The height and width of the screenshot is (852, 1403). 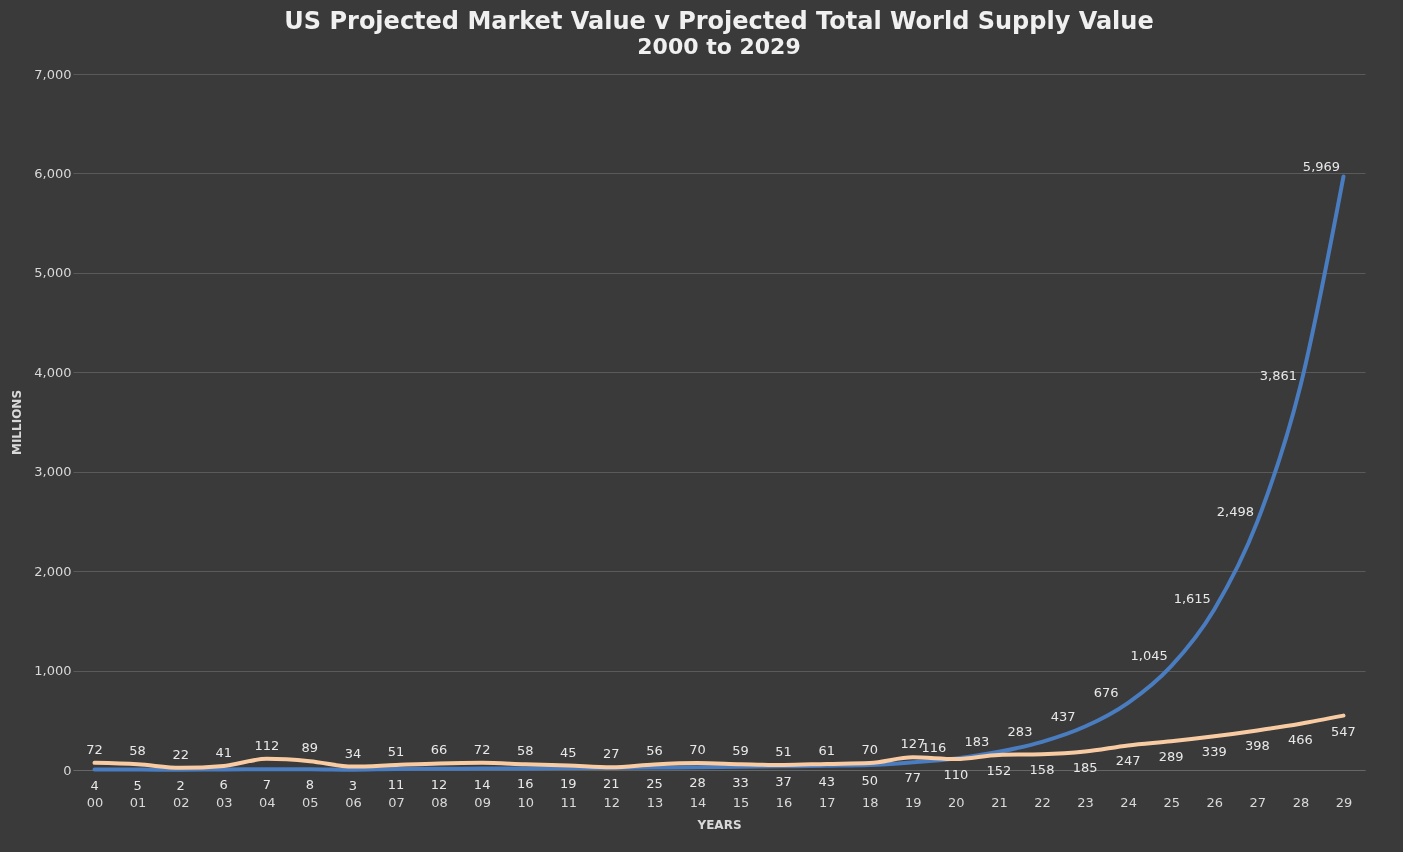 I want to click on data-label: 12, so click(x=439, y=784).